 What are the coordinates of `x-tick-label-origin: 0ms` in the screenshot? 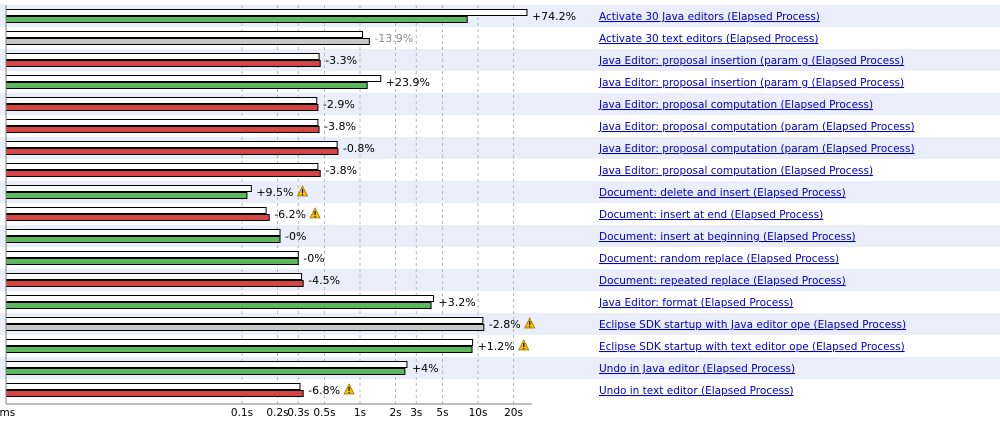 It's located at (7, 413).